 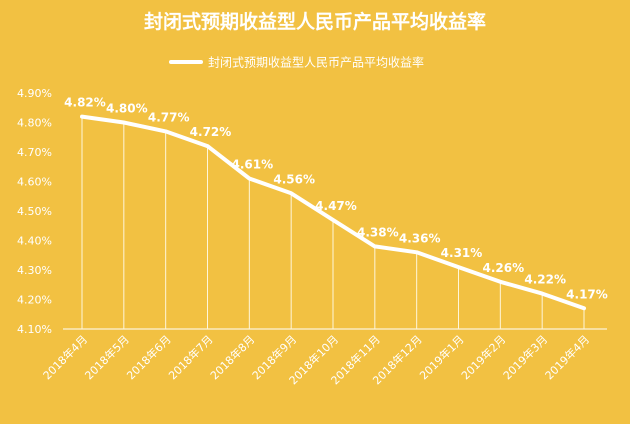 I want to click on y-tick-label: 4.10%, so click(x=34, y=329).